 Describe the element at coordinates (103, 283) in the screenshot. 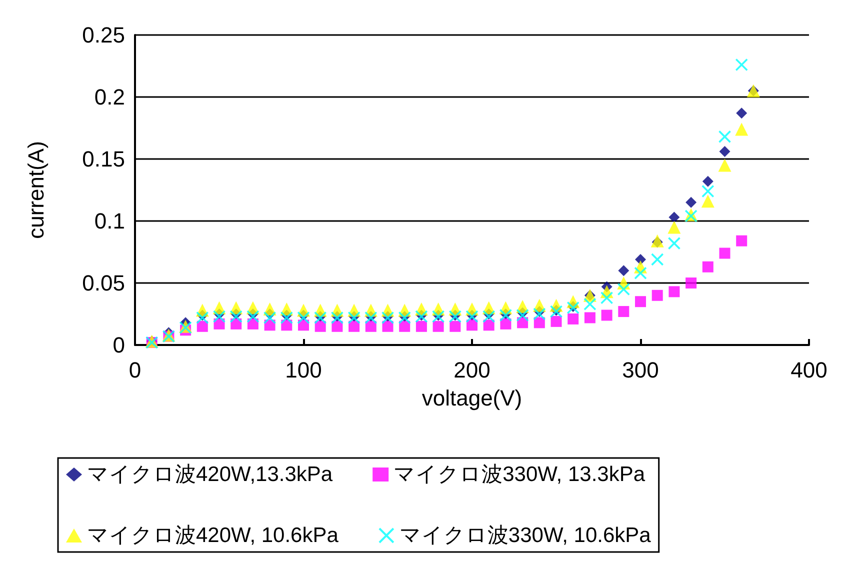

I see `y-tick-label: 0.05` at that location.